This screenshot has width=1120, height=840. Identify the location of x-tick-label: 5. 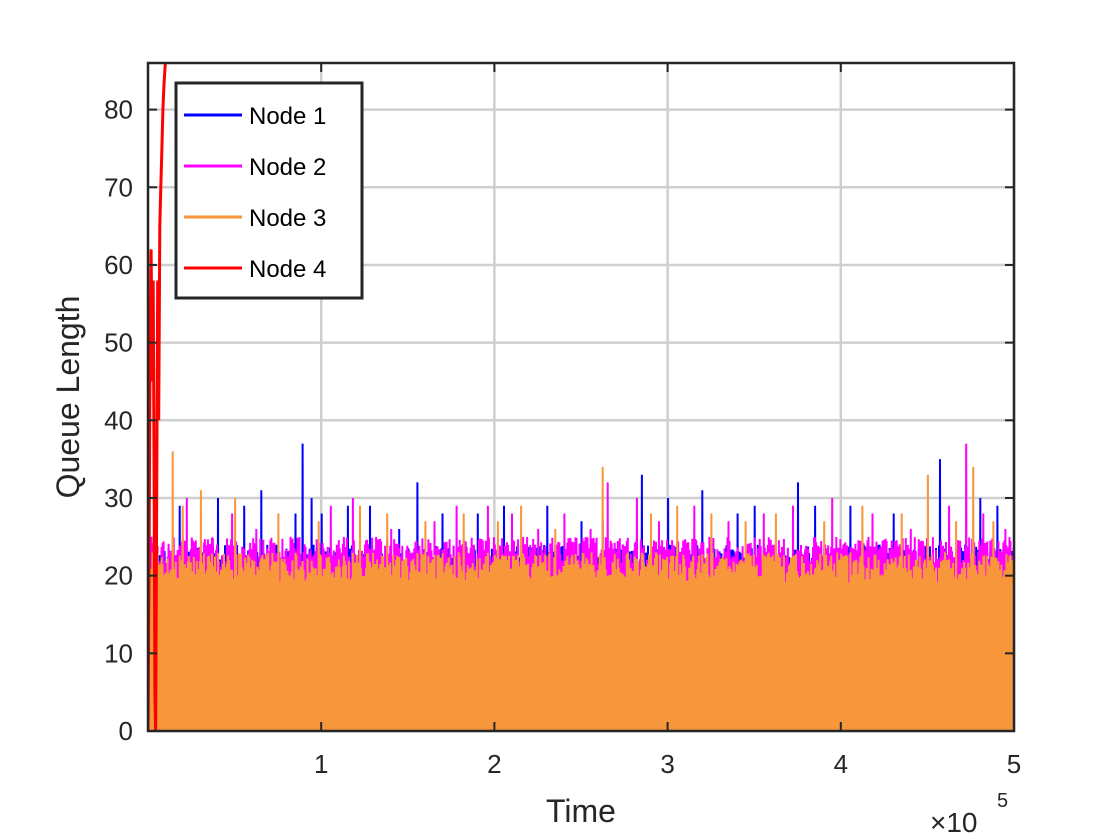
(1014, 764).